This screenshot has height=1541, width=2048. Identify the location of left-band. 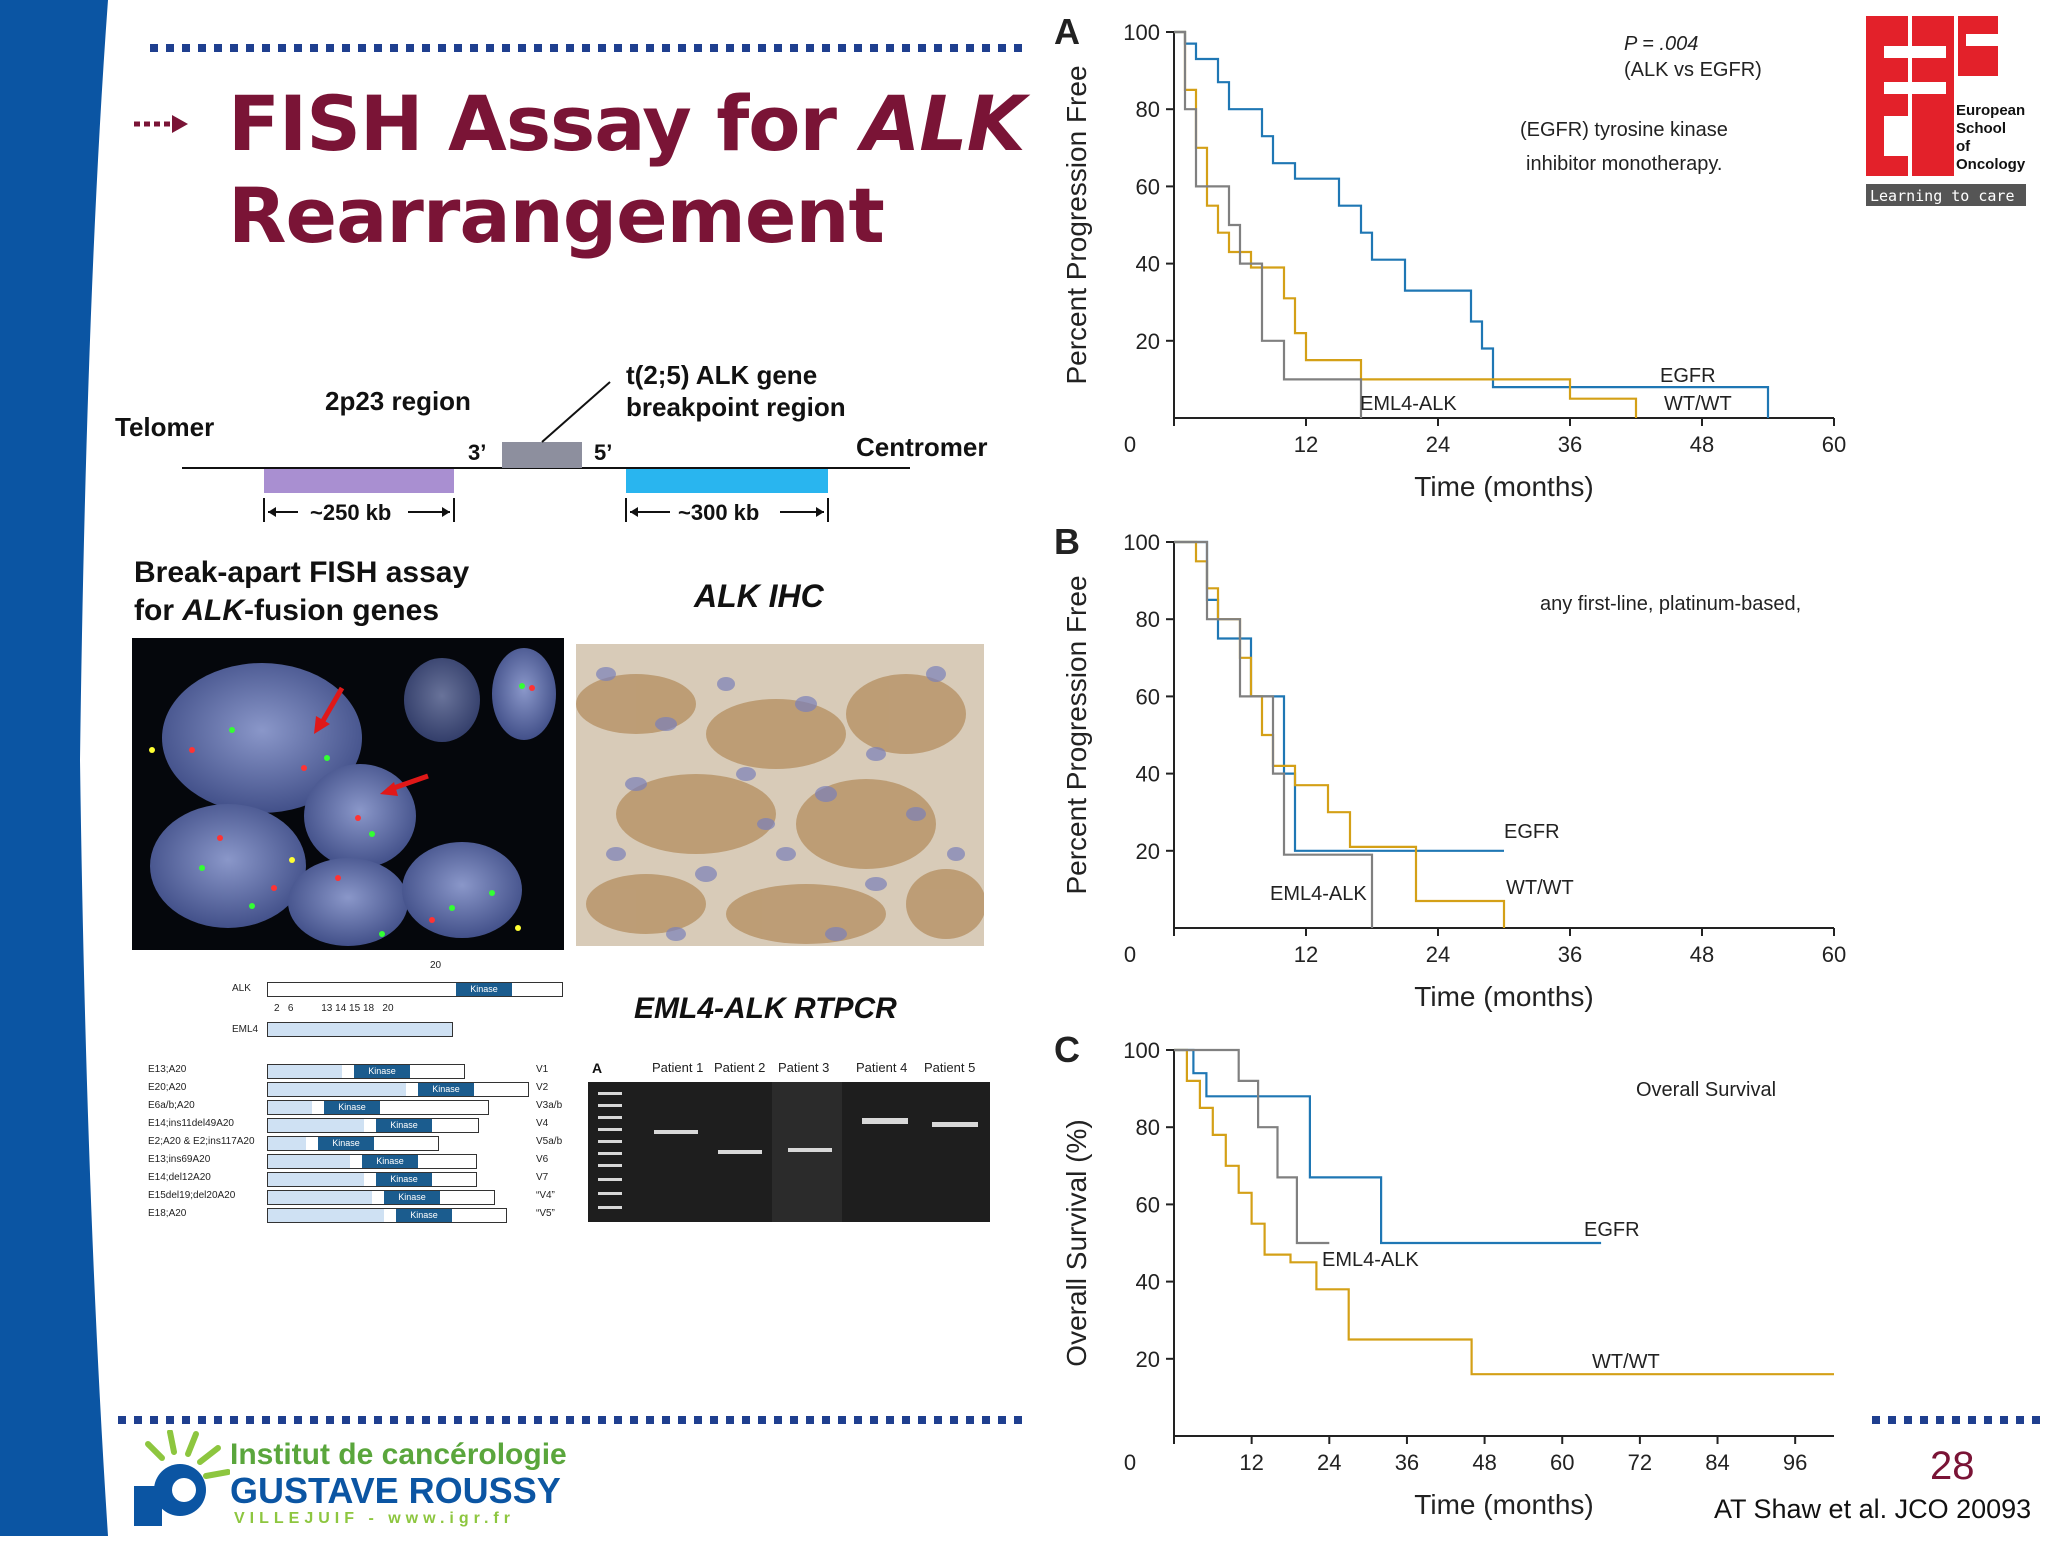
(55, 768).